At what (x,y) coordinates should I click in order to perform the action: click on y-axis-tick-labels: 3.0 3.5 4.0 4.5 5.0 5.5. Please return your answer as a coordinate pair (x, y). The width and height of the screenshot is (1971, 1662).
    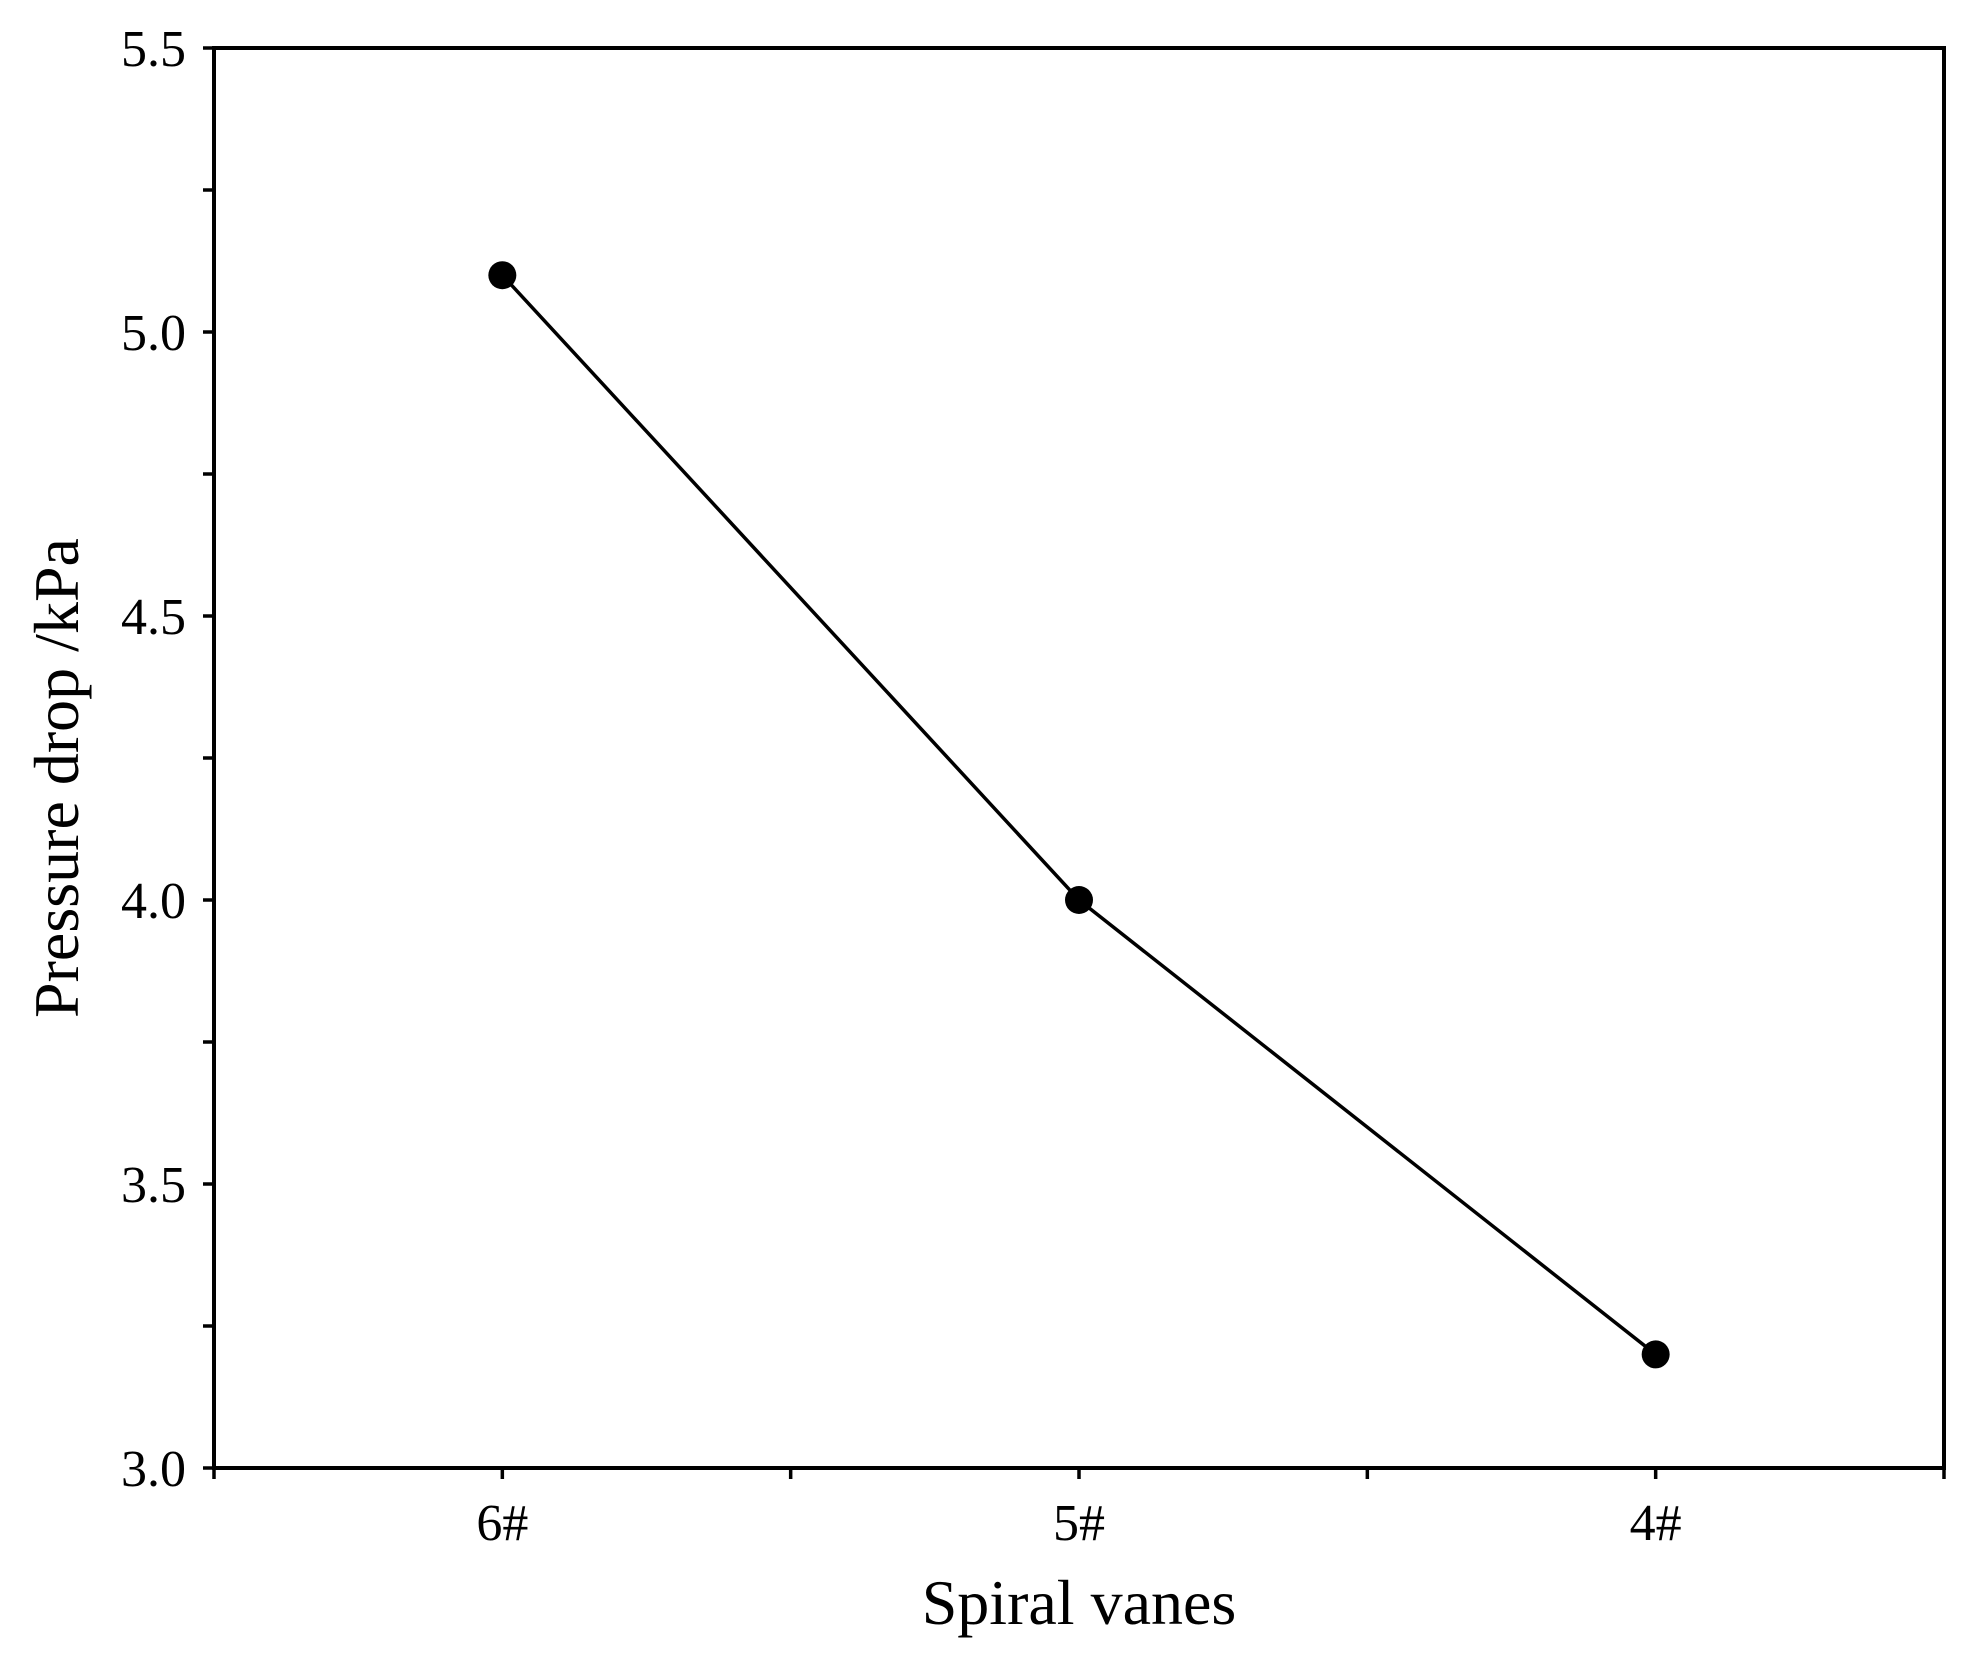
    Looking at the image, I should click on (153, 759).